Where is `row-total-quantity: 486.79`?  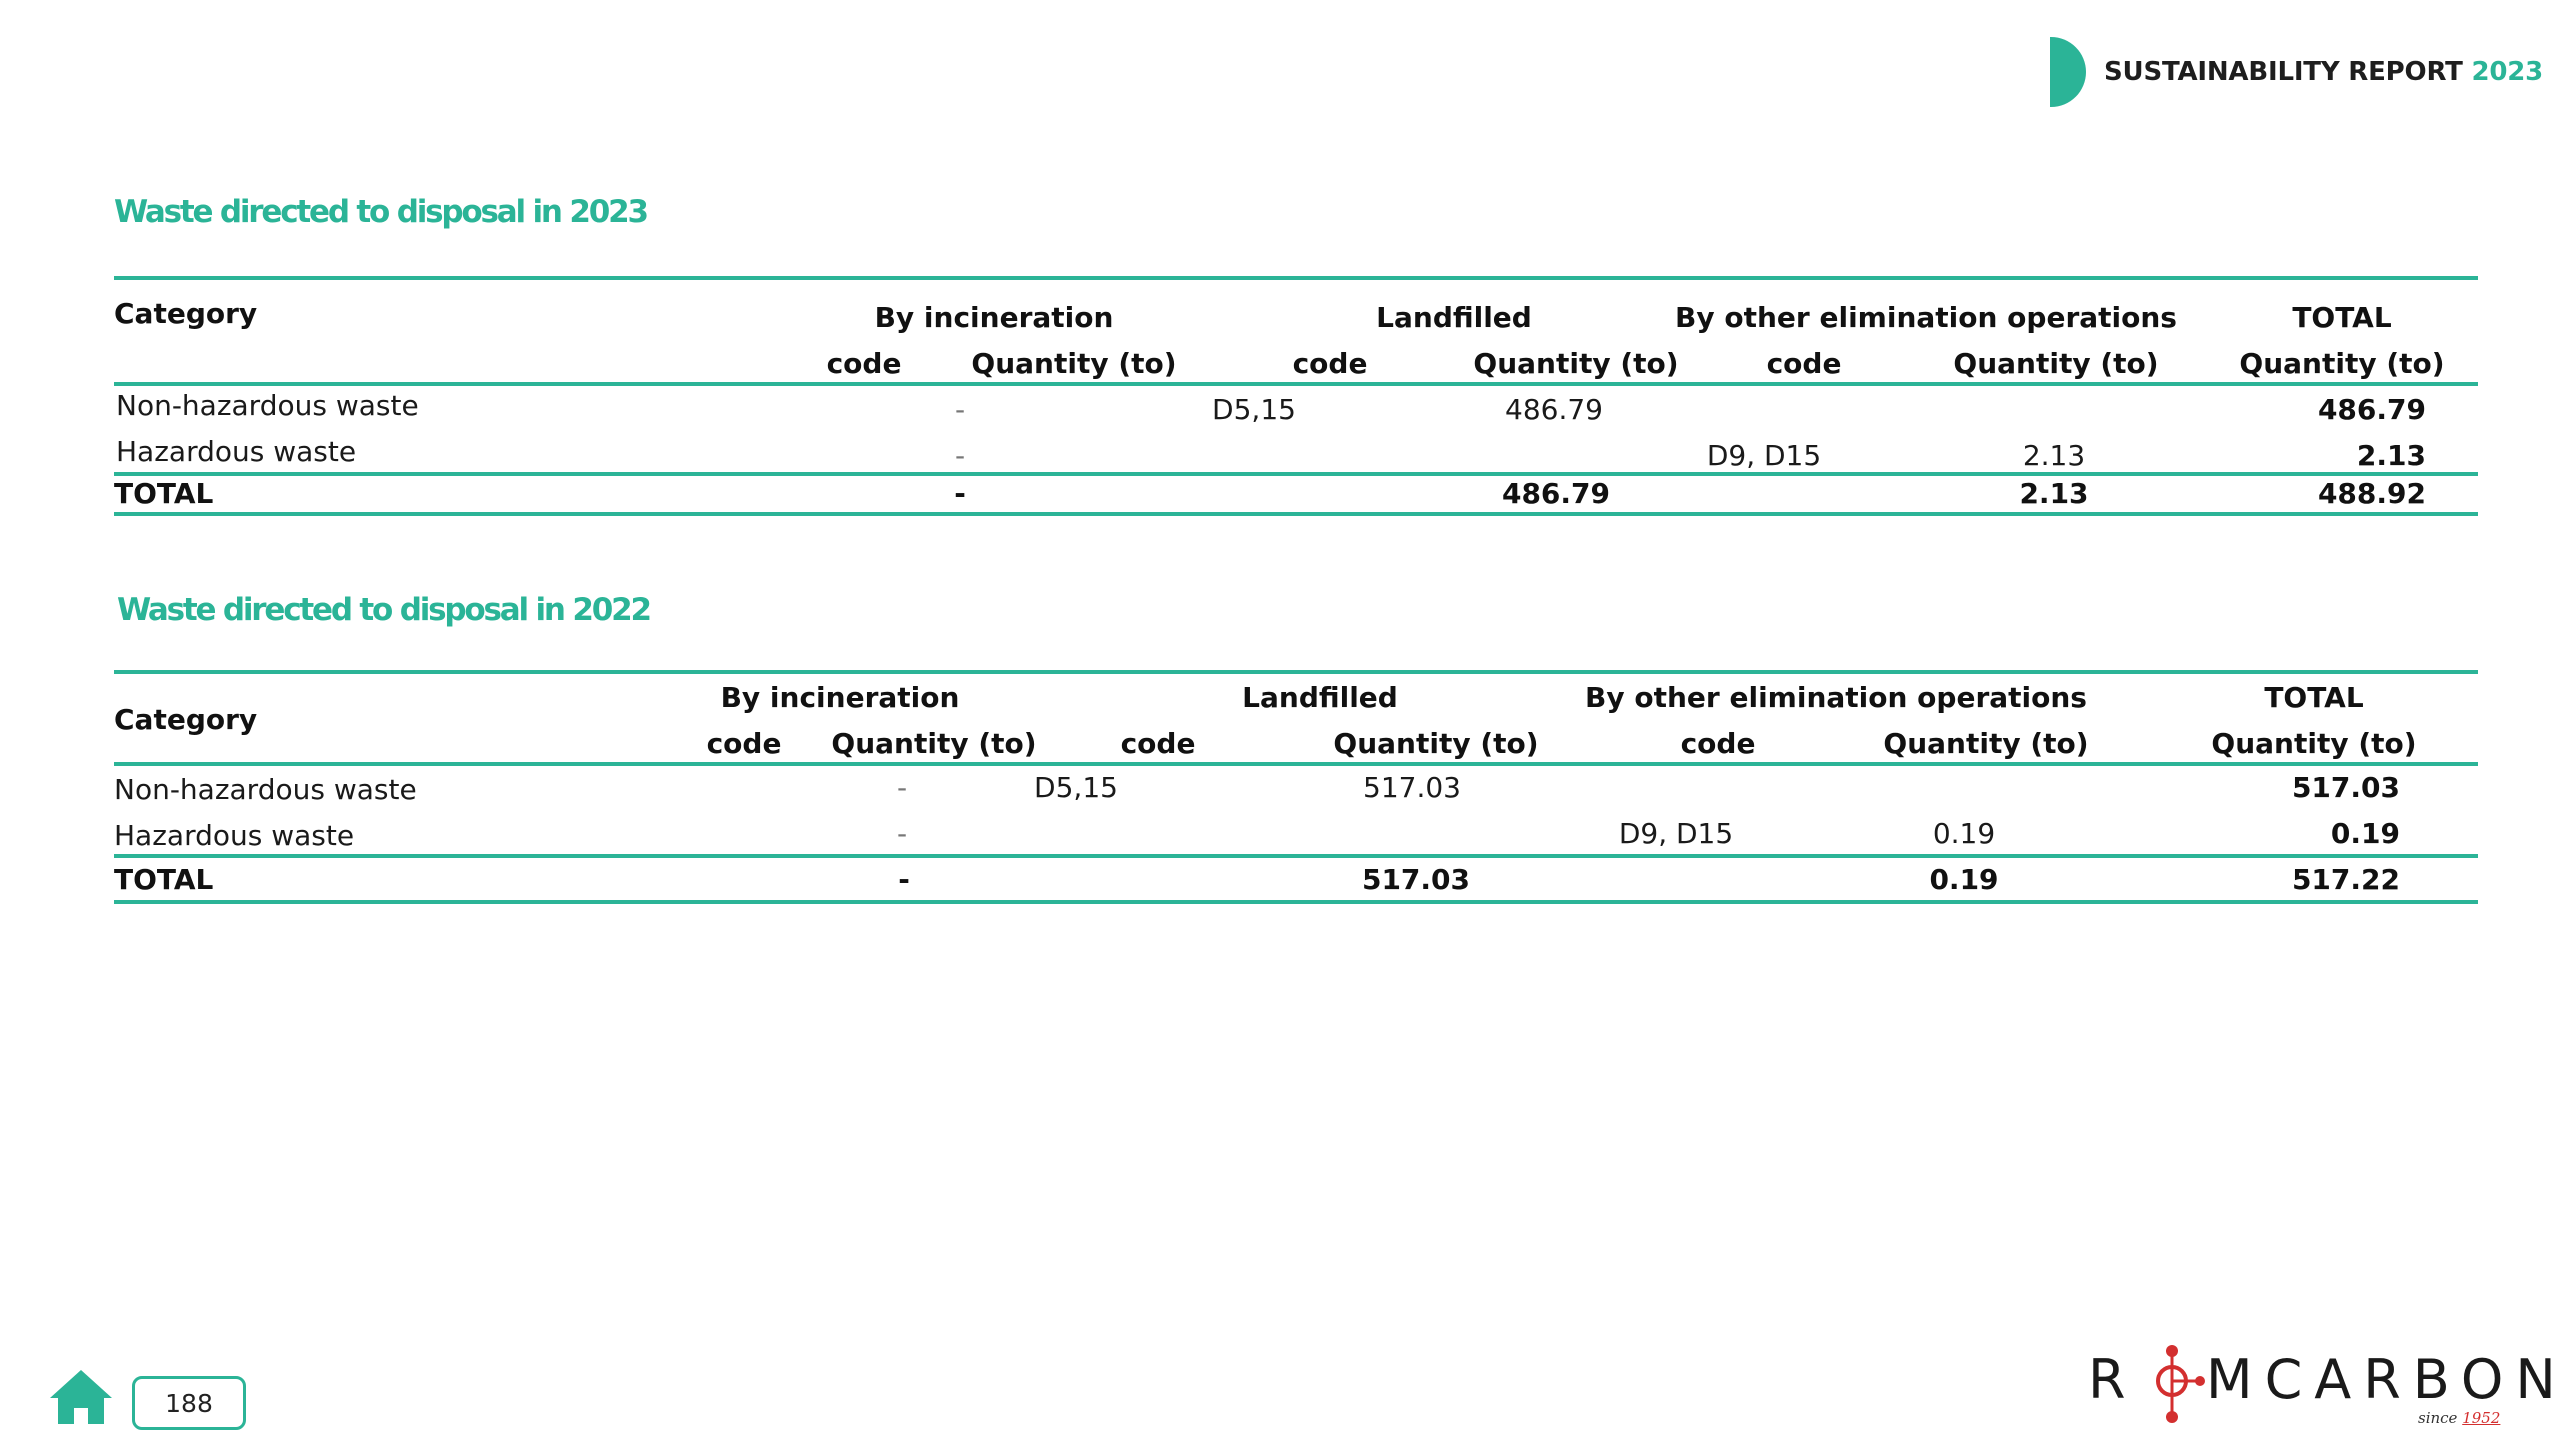 row-total-quantity: 486.79 is located at coordinates (2371, 409).